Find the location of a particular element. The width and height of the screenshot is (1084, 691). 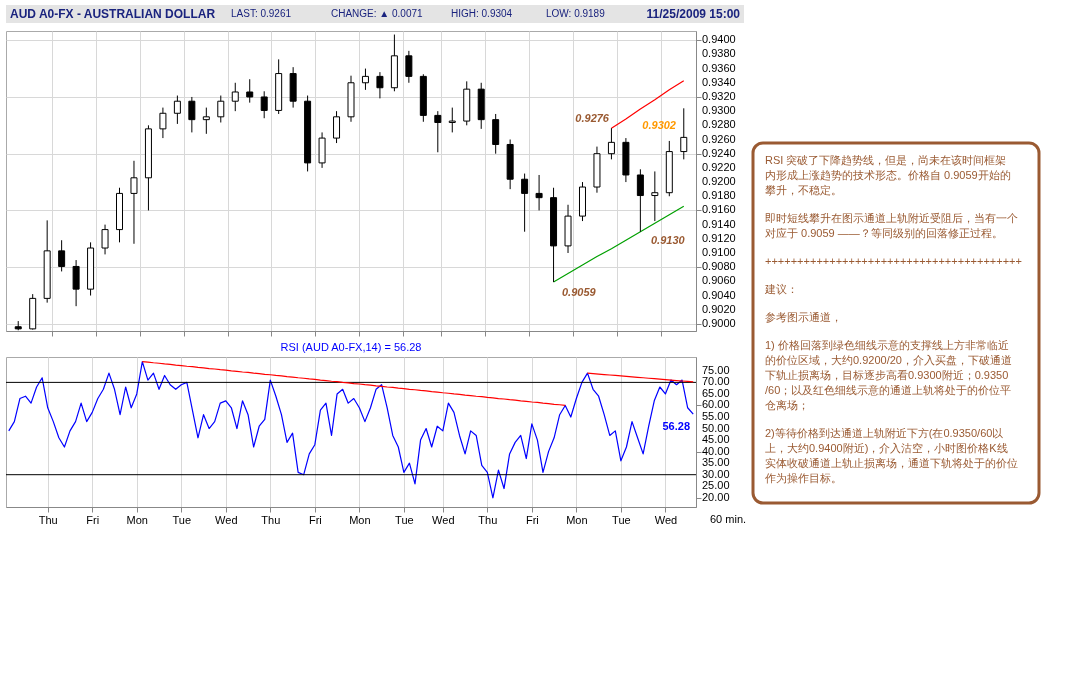

text: 2)等待价格到达通道上轨附近下方(在0.9350/60以上，大约0.9400附近)，介入沽空，小时图价格K线实体收破通道上轨止损离场，通道下轨将处于的价位作为操作目标。 is located at coordinates (891, 455).